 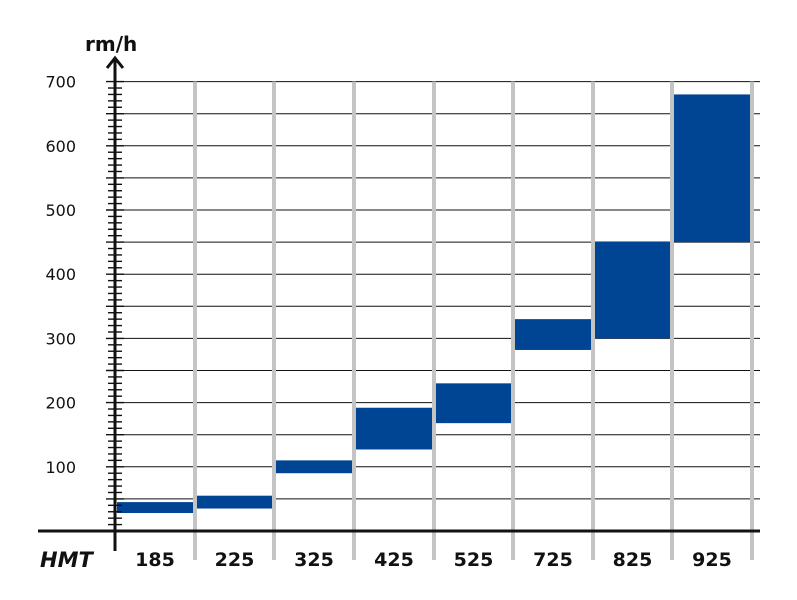 I want to click on x-tick-label-325: 325, so click(x=314, y=560).